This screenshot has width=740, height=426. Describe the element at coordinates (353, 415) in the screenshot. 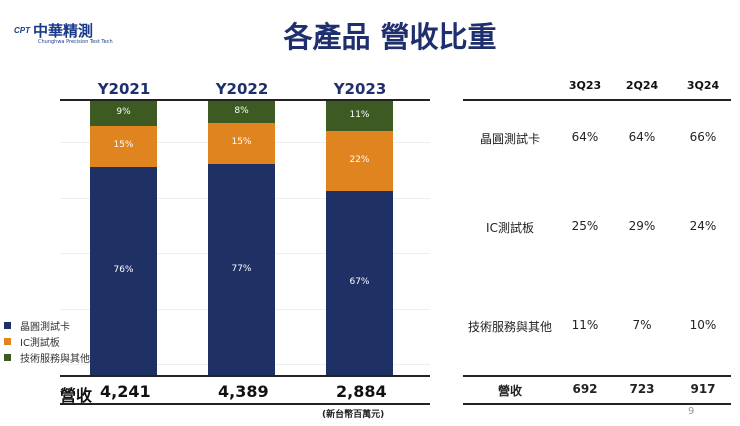

I see `unit-note: (新台幣百萬元)` at that location.